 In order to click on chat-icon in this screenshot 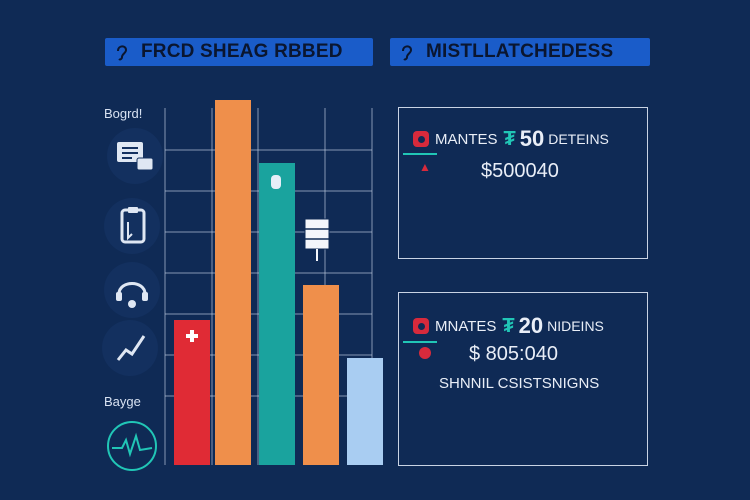, I will do `click(135, 156)`.